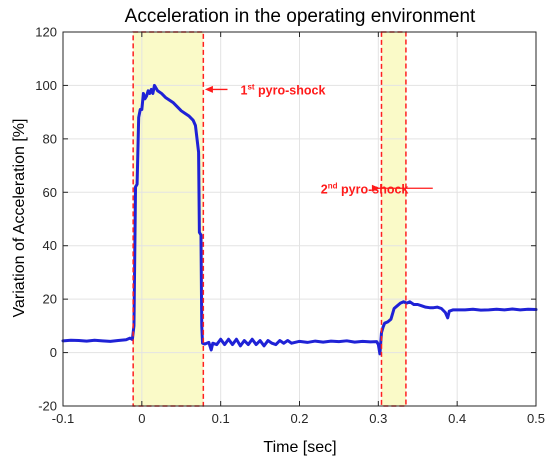 This screenshot has width=550, height=466. What do you see at coordinates (324, 189) in the screenshot?
I see `annotation-number: 2` at bounding box center [324, 189].